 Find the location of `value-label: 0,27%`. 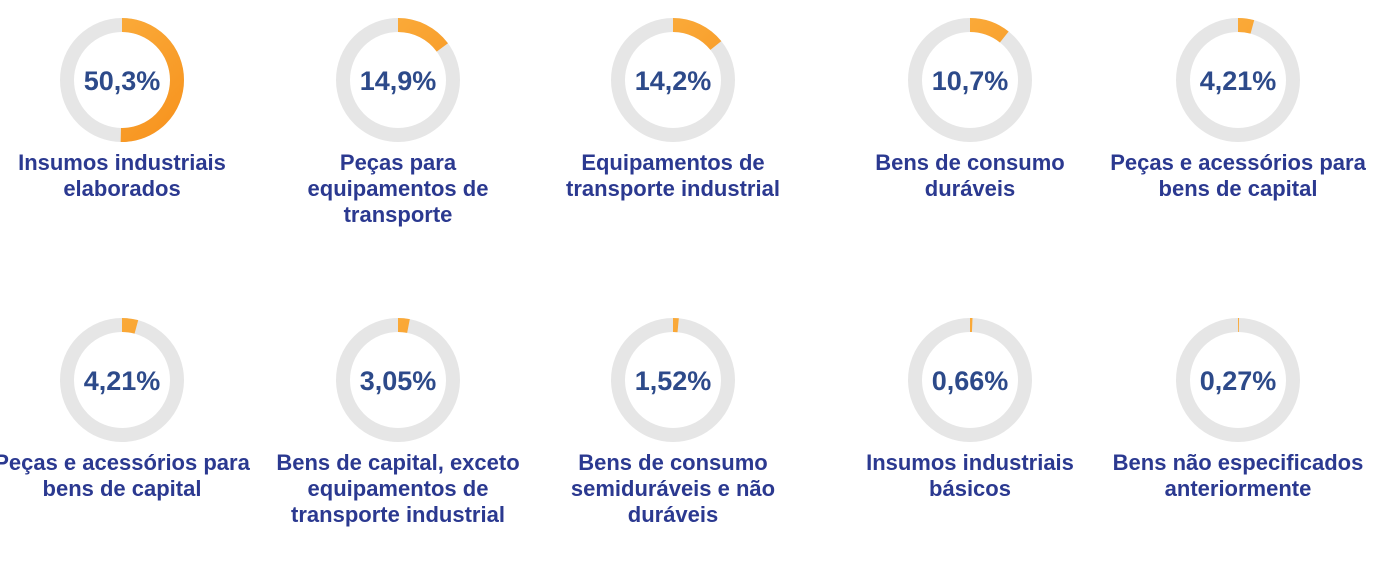

value-label: 0,27% is located at coordinates (1238, 381).